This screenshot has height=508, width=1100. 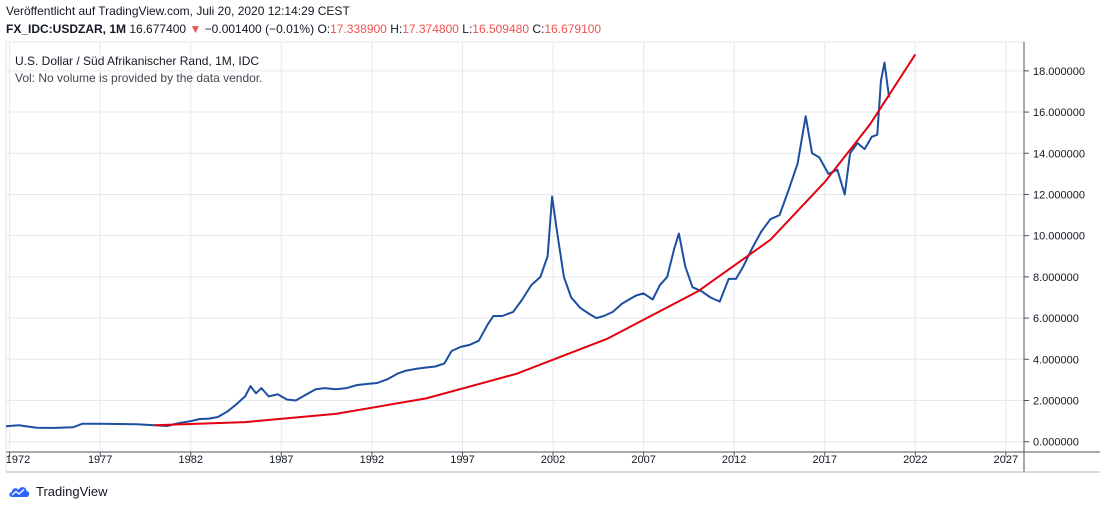 I want to click on price-change: −0.001400 (−0.01%), so click(x=259, y=29).